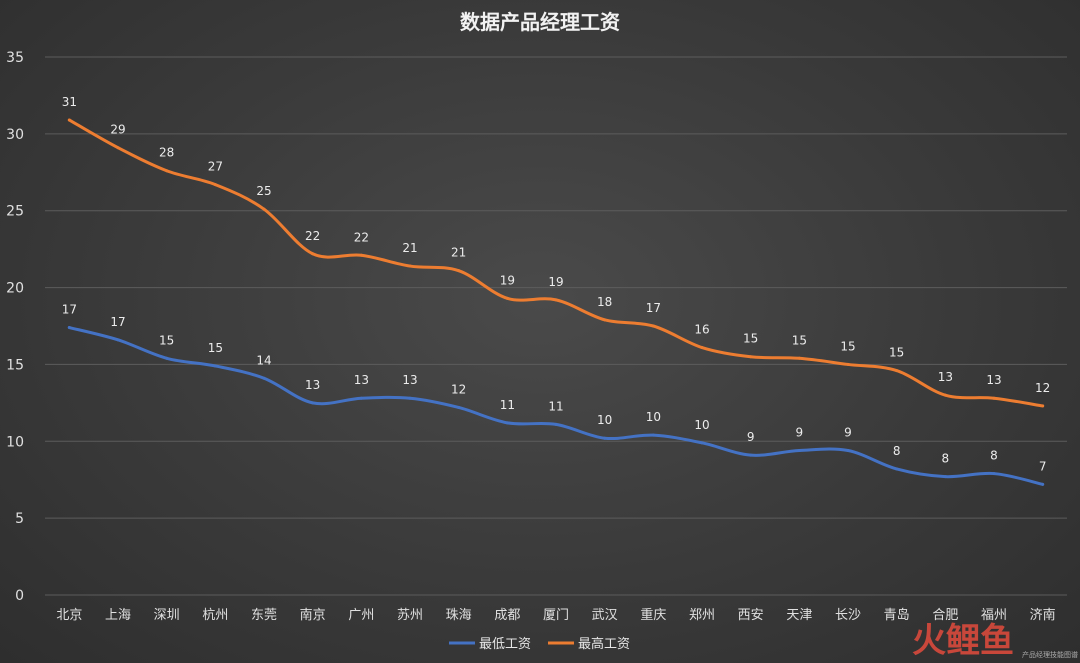  Describe the element at coordinates (459, 615) in the screenshot. I see `x-tick-label: 珠海` at that location.